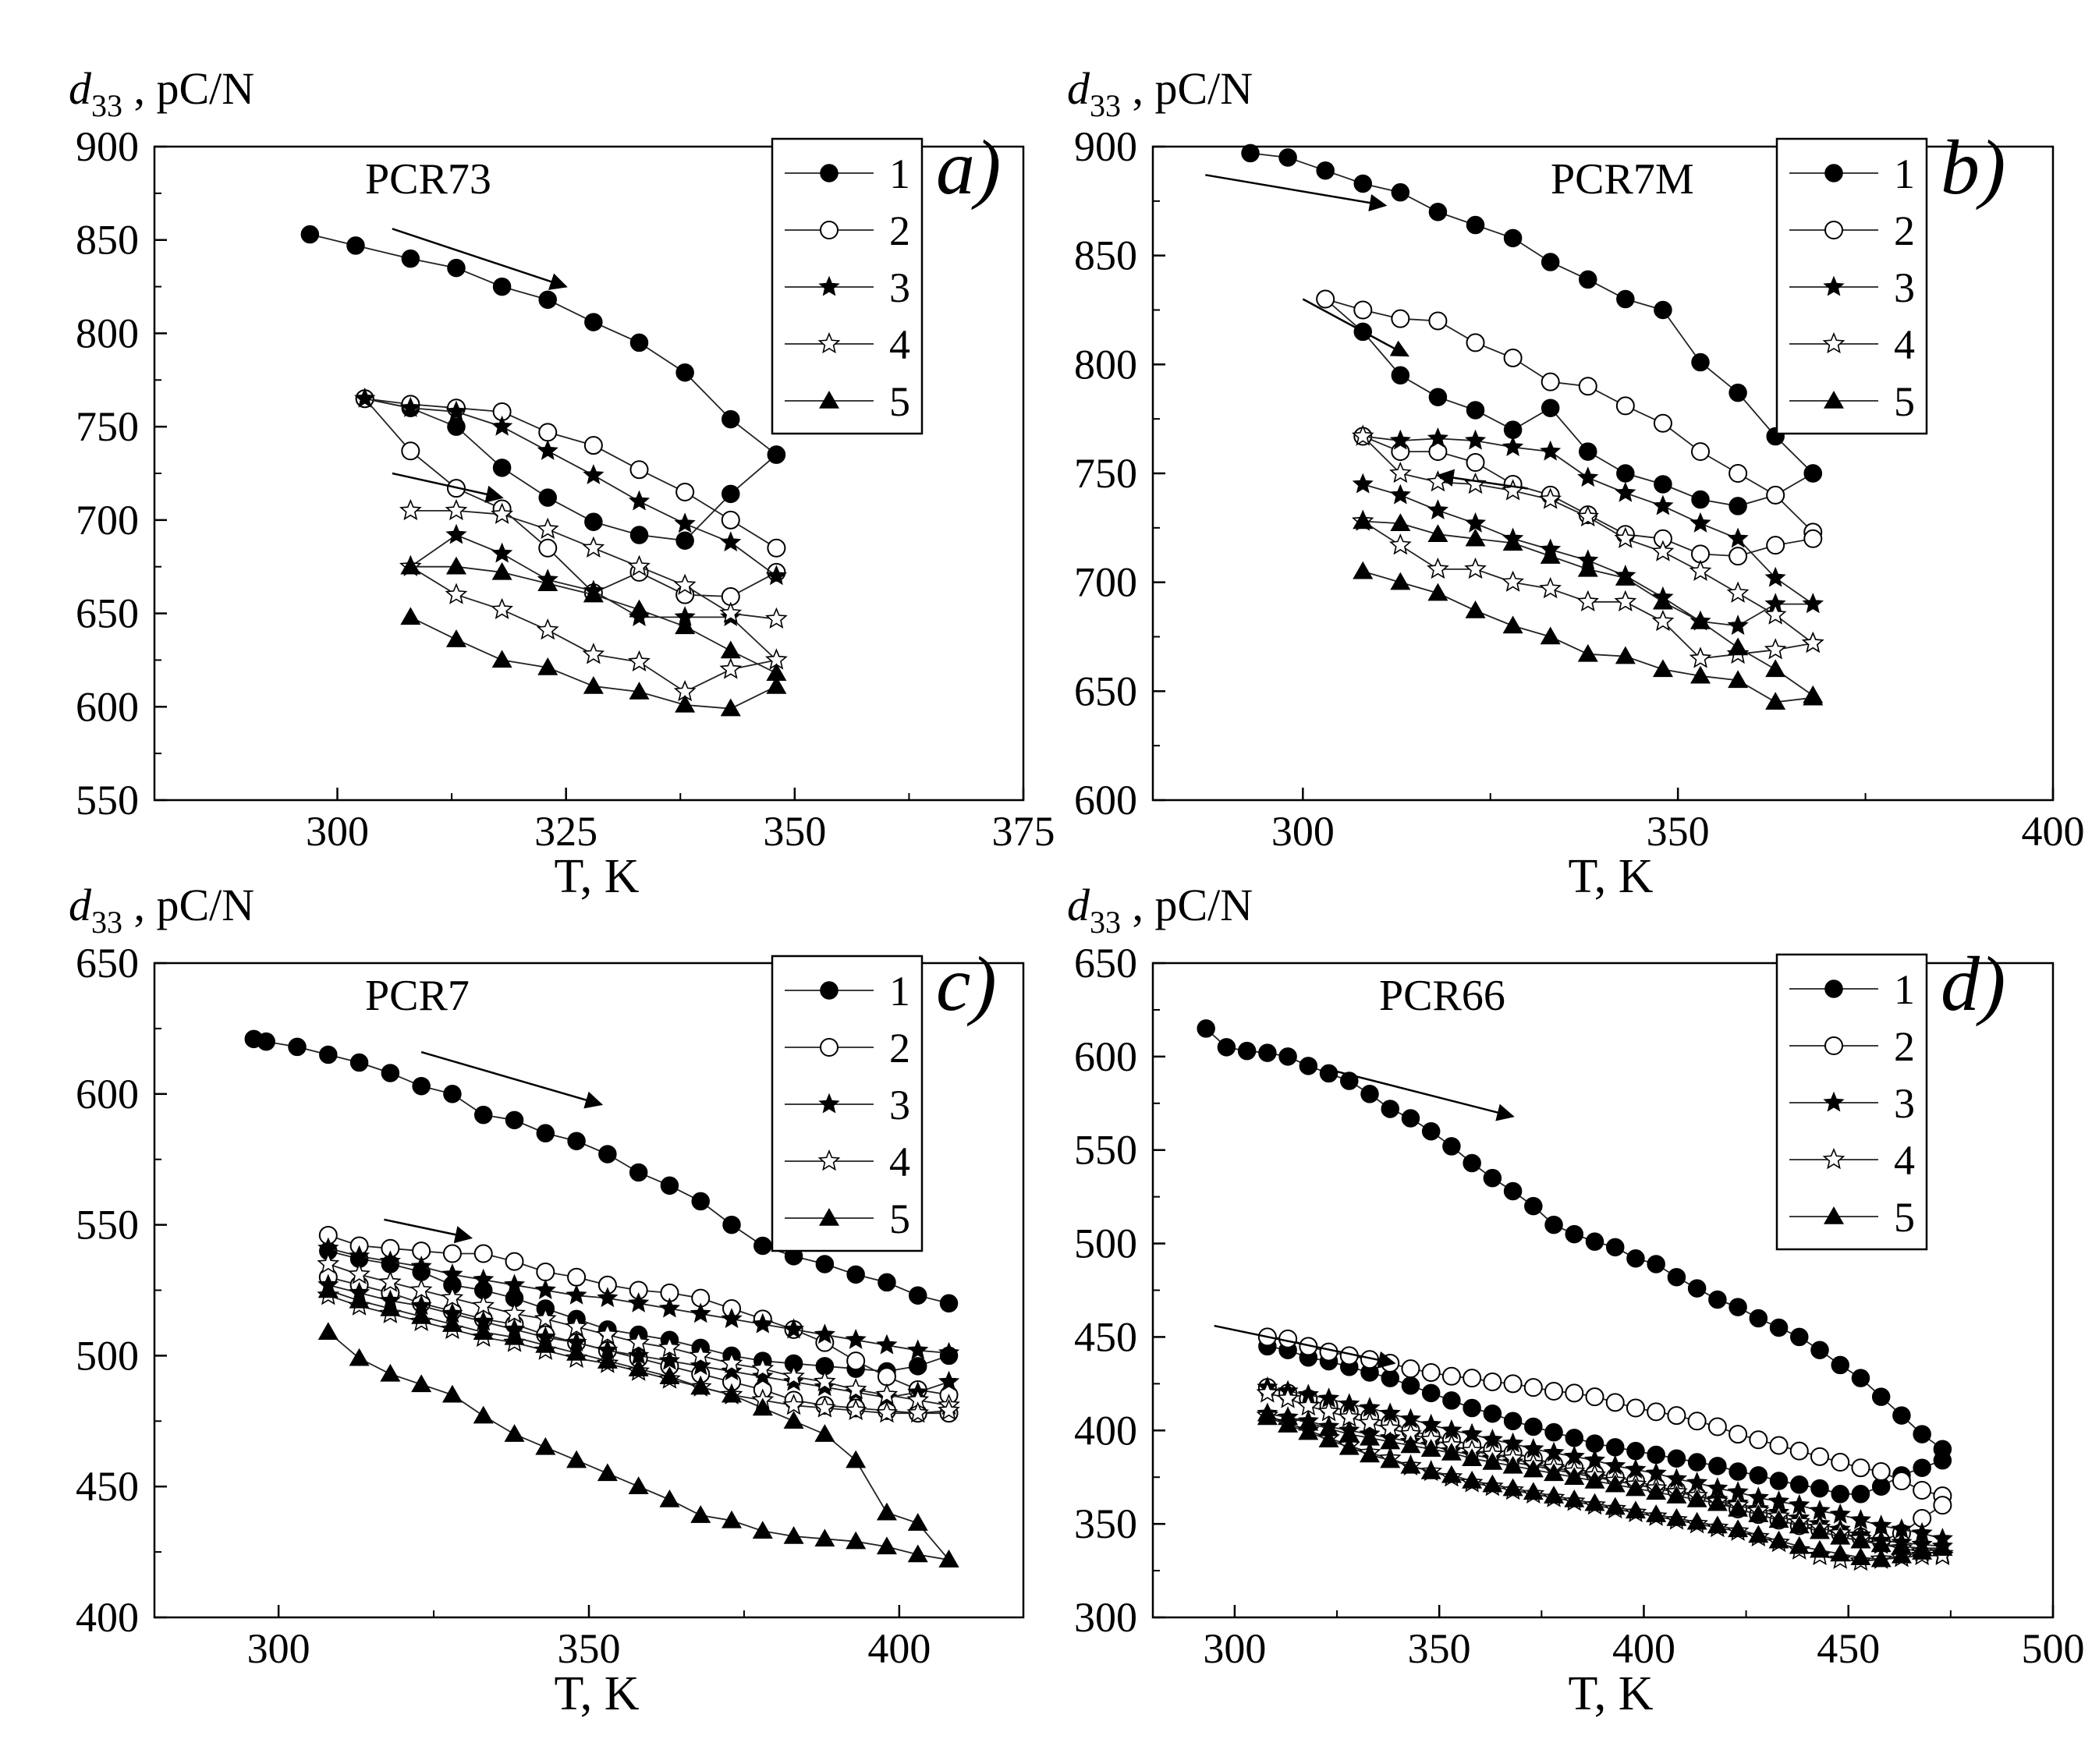 The height and width of the screenshot is (1764, 2099). Describe the element at coordinates (1106, 922) in the screenshot. I see `y-axis-label-sub: 33` at that location.